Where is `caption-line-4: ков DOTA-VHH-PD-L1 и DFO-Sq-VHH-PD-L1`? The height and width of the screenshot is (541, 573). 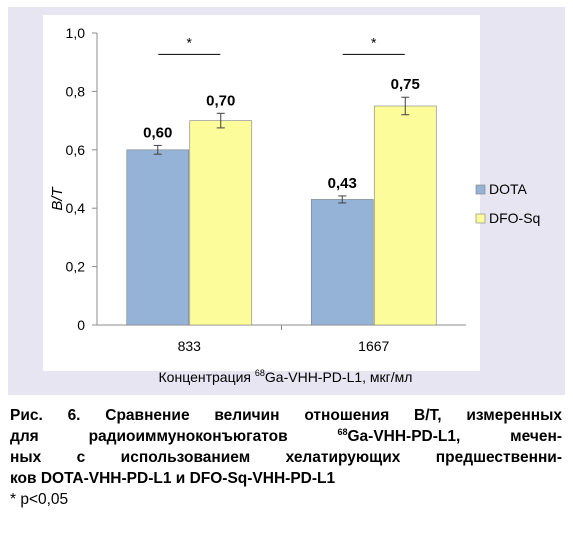
caption-line-4: ков DOTA-VHH-PD-L1 и DFO-Sq-VHH-PD-L1 is located at coordinates (173, 478).